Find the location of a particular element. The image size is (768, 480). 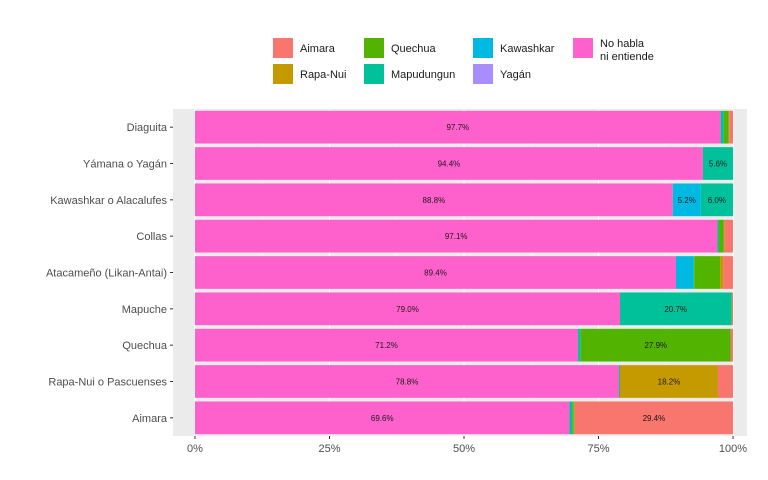

bar-atacameno-likan-antai-rapa-nui is located at coordinates (721, 272).